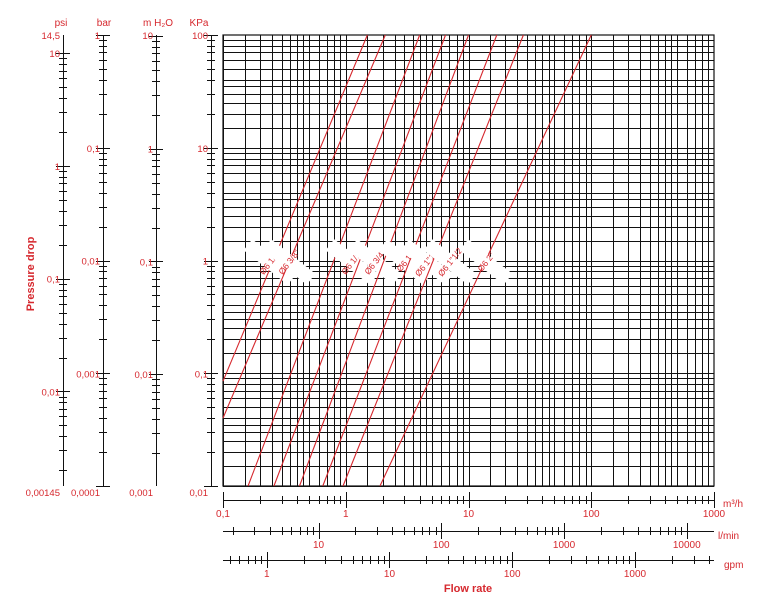 The image size is (762, 599). I want to click on y-unit-bar: bar, so click(104, 23).